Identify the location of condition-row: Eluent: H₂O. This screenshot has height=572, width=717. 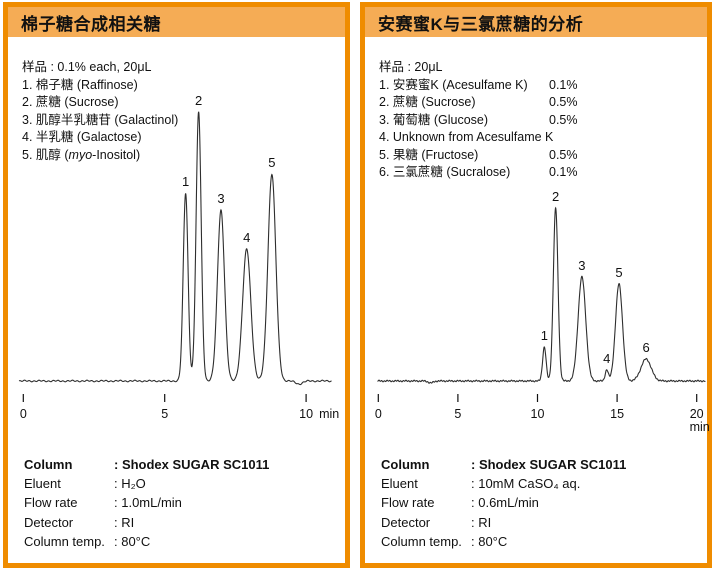
(85, 484).